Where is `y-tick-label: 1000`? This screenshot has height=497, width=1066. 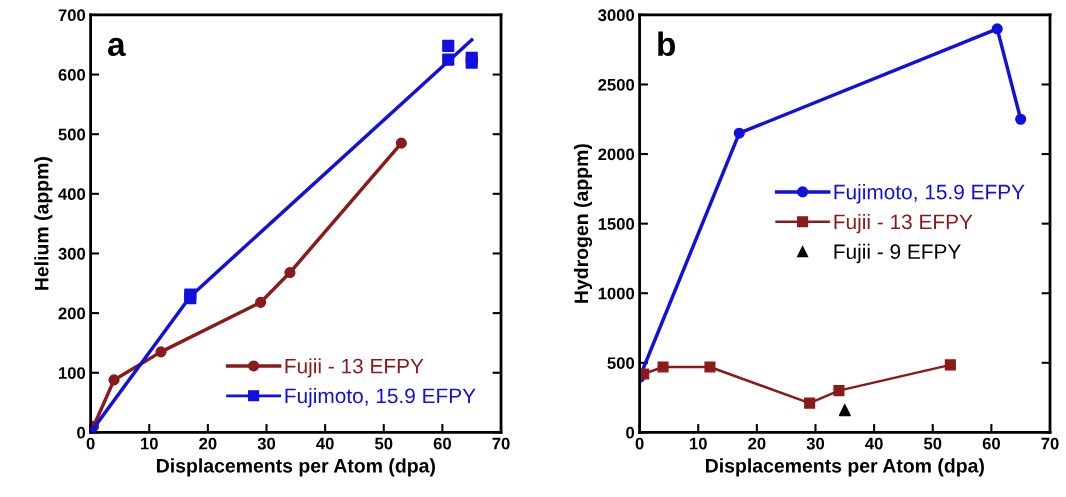 y-tick-label: 1000 is located at coordinates (616, 293).